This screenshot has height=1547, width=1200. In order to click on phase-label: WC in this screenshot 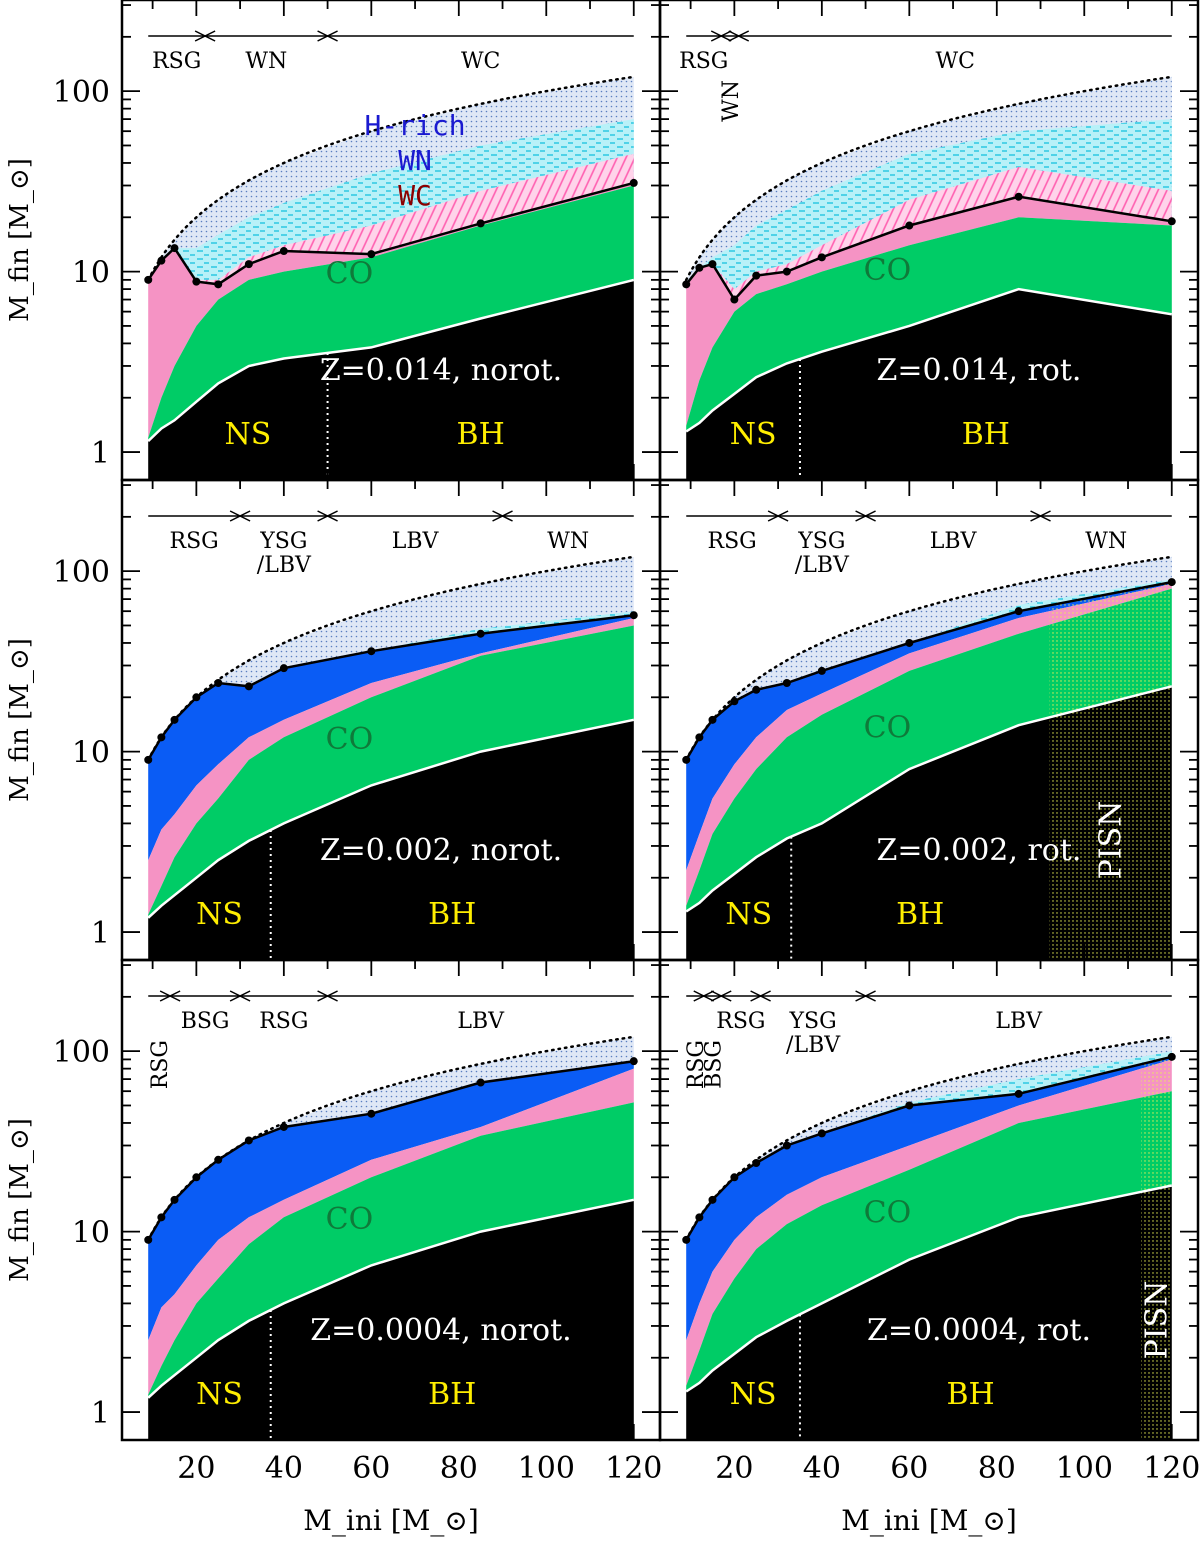, I will do `click(480, 61)`.